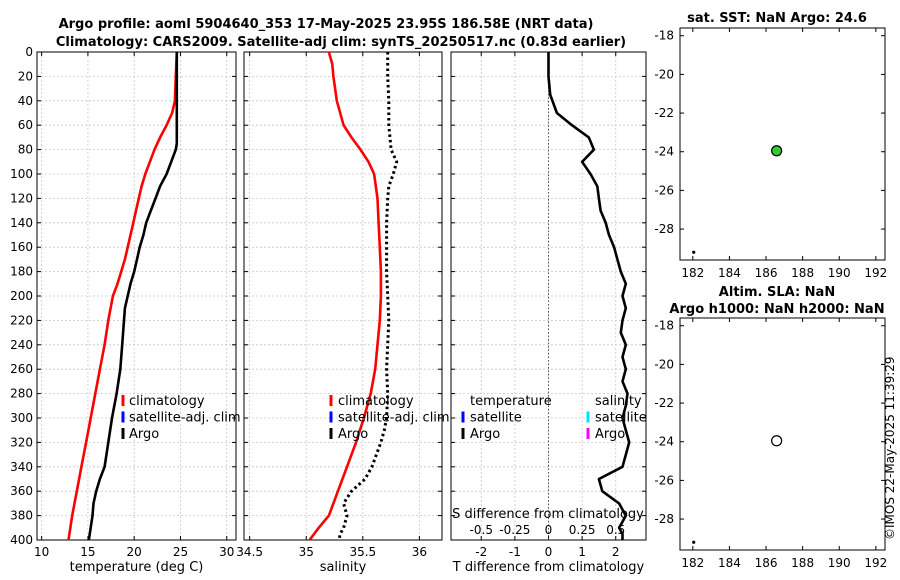 Image resolution: width=900 pixels, height=580 pixels. What do you see at coordinates (21, 442) in the screenshot?
I see `y-tick-label: 320` at bounding box center [21, 442].